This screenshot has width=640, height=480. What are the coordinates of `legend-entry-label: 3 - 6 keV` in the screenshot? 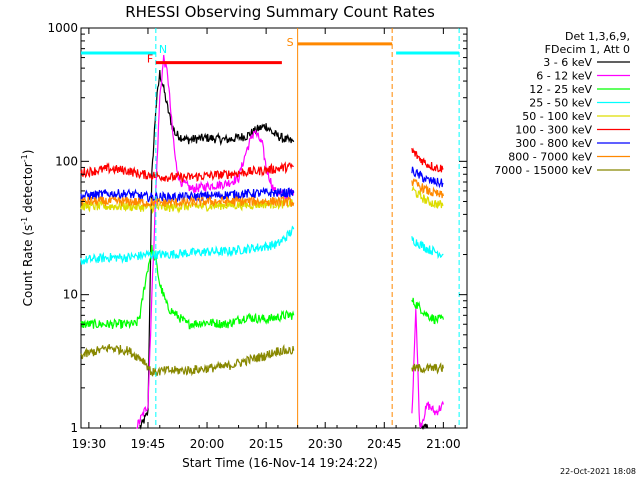 It's located at (567, 62).